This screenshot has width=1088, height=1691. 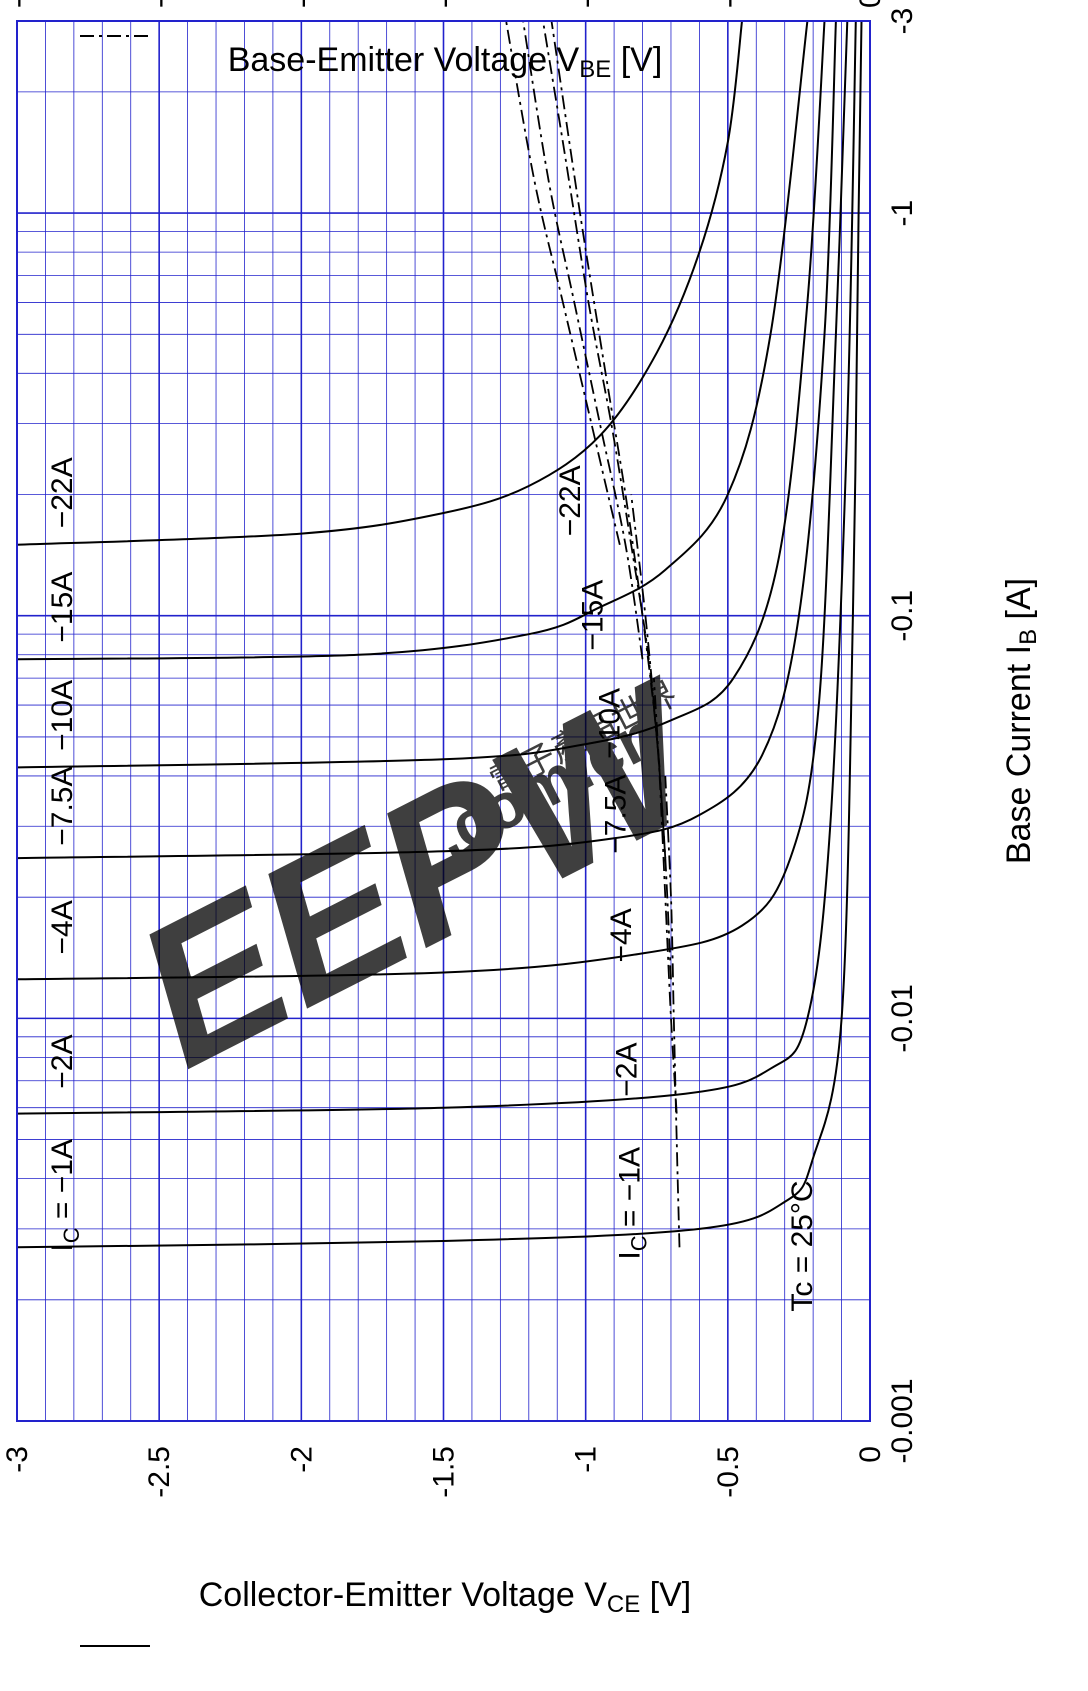 I want to click on vbe-series-label: −4A, so click(x=621, y=935).